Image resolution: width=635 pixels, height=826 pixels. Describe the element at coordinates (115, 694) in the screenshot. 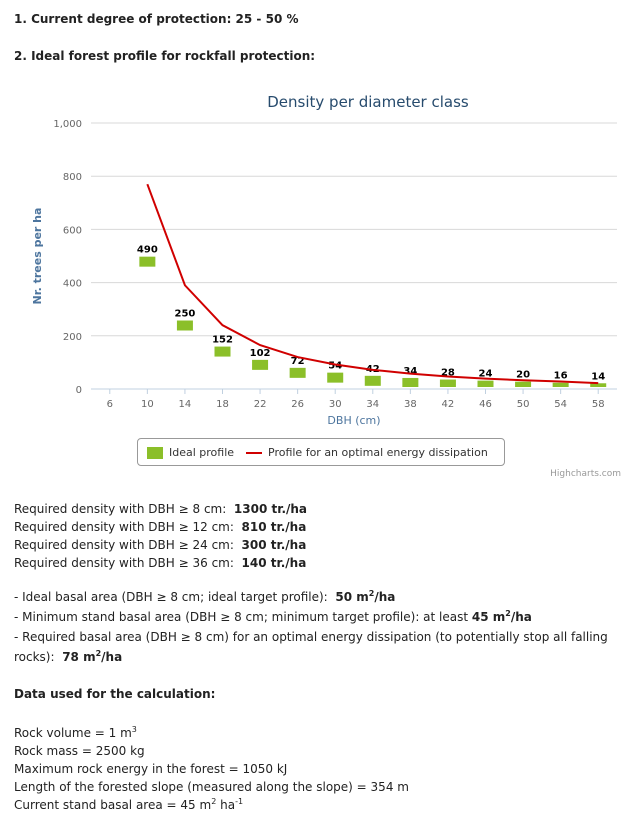

I see `calc-title: Data used for the calculation:` at that location.